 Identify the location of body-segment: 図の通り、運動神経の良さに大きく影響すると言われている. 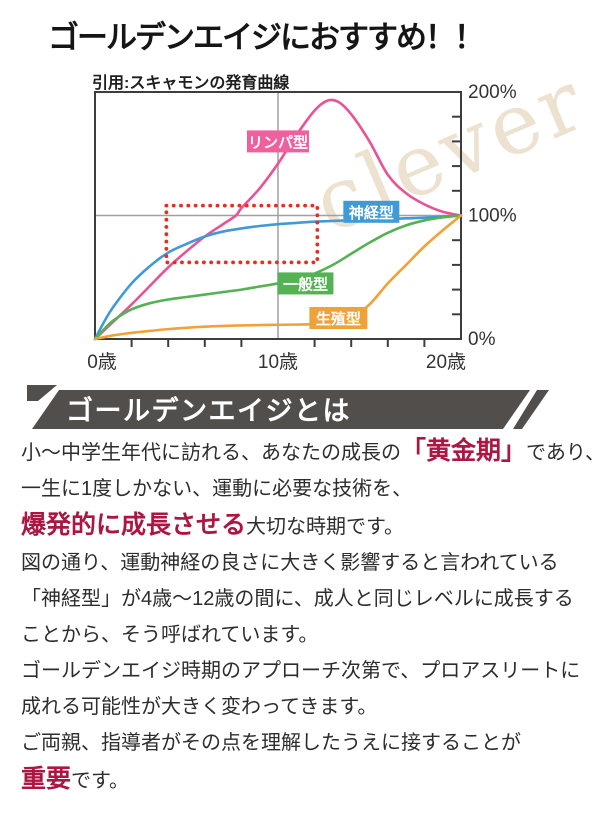
(290, 563).